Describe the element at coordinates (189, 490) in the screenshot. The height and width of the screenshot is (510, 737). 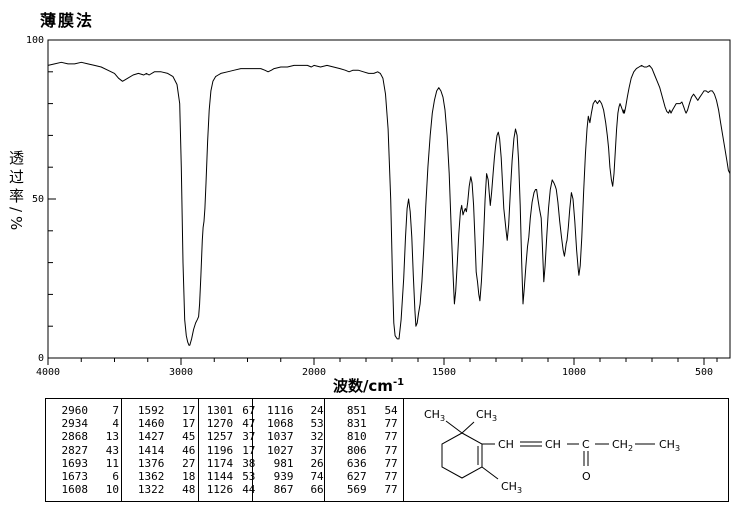
I see `peak-transmittance: 48` at that location.